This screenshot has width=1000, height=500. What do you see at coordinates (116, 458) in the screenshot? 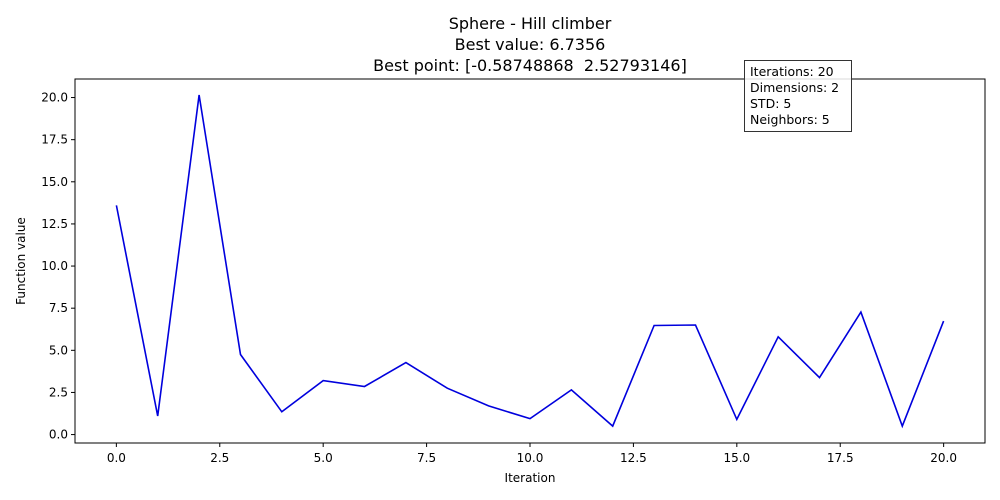
I see `x-tick-label: 0.0` at bounding box center [116, 458].